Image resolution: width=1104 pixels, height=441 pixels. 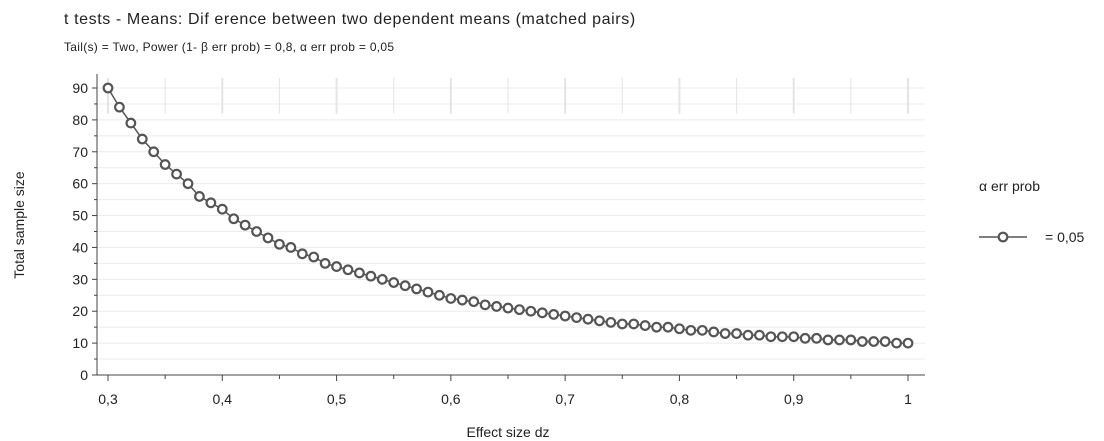 What do you see at coordinates (223, 399) in the screenshot?
I see `x-tick-label: 0,4` at bounding box center [223, 399].